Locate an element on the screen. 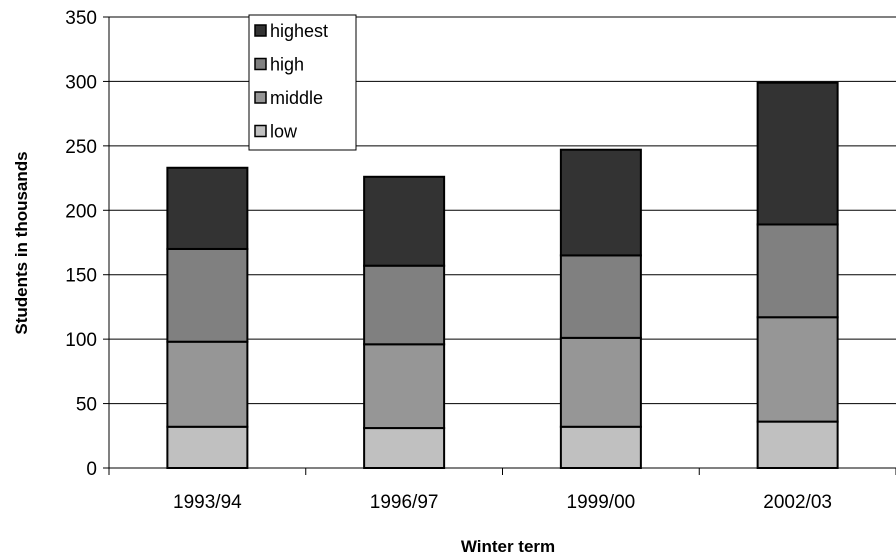 Image resolution: width=896 pixels, height=558 pixels. legend-label-highest: highest is located at coordinates (299, 31).